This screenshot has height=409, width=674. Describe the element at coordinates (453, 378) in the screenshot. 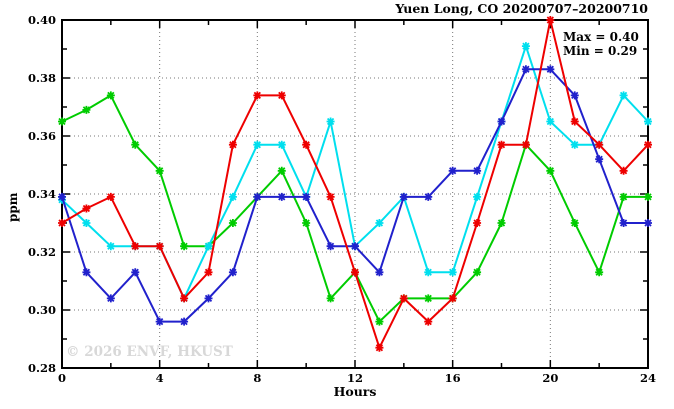

I see `x-tick-label-16: 16` at that location.